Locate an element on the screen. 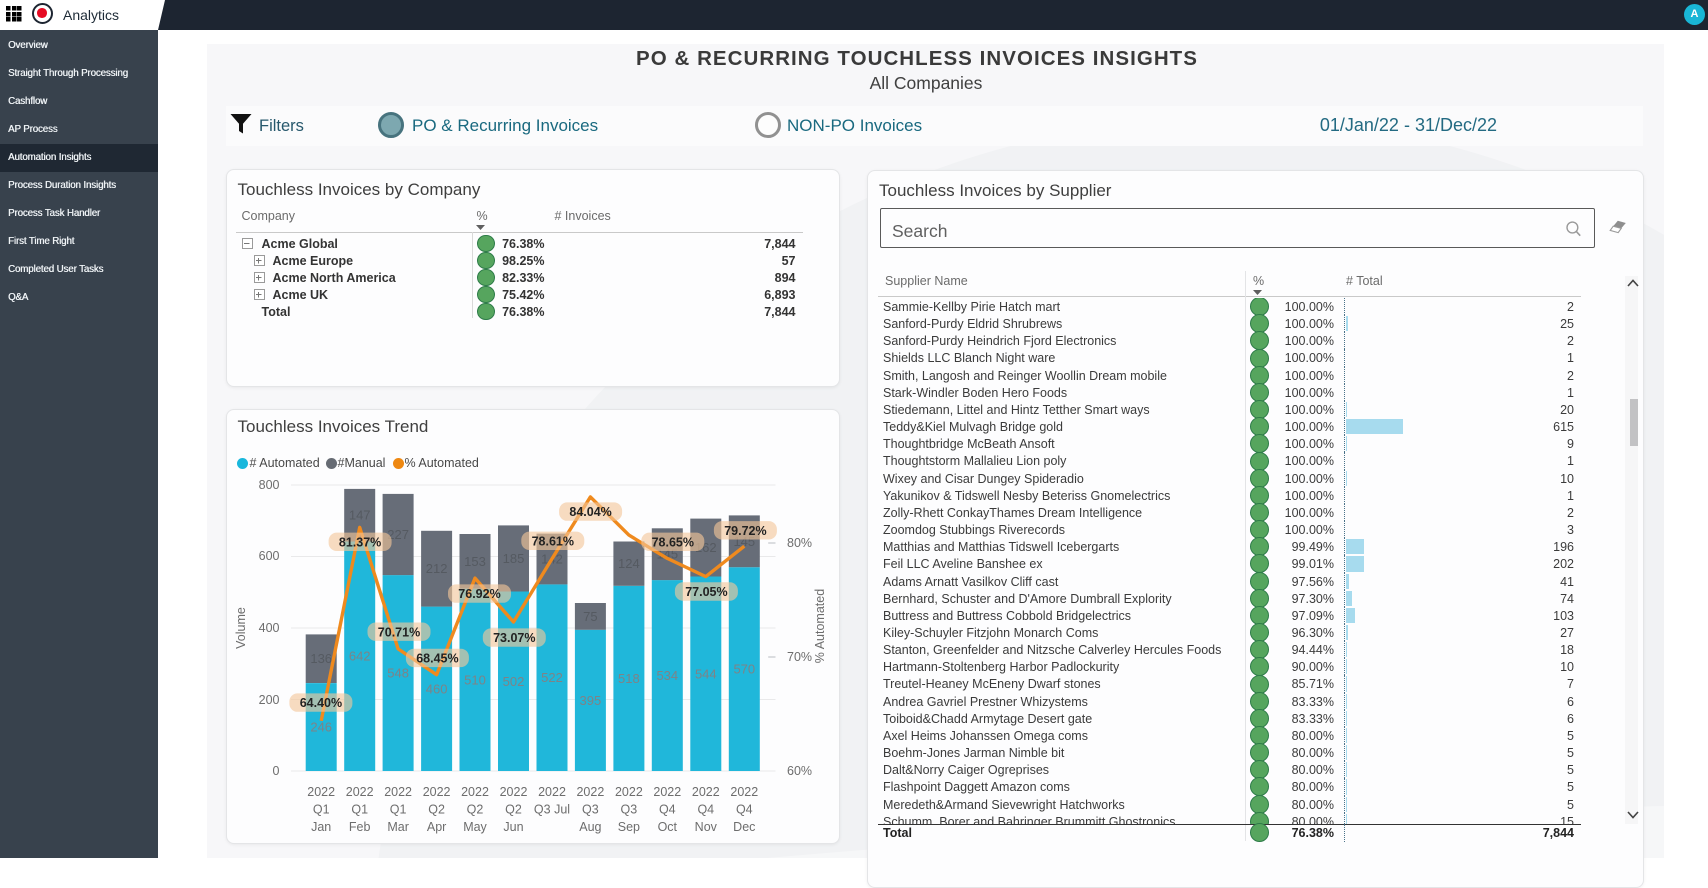  svg-text: 76.92% is located at coordinates (479, 594).